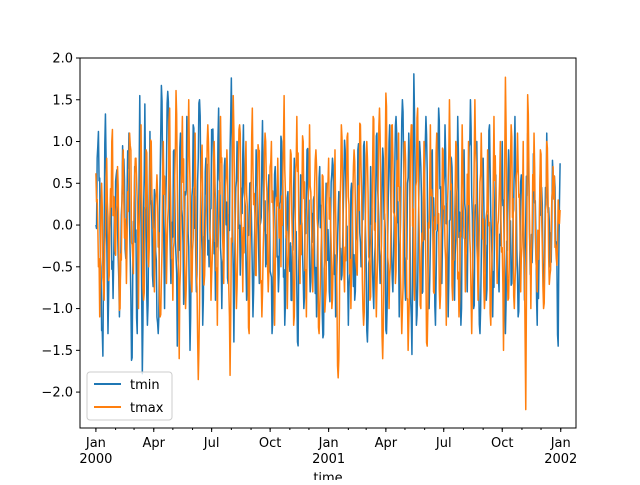  I want to click on y-tick-label: 1.5, so click(62, 100).